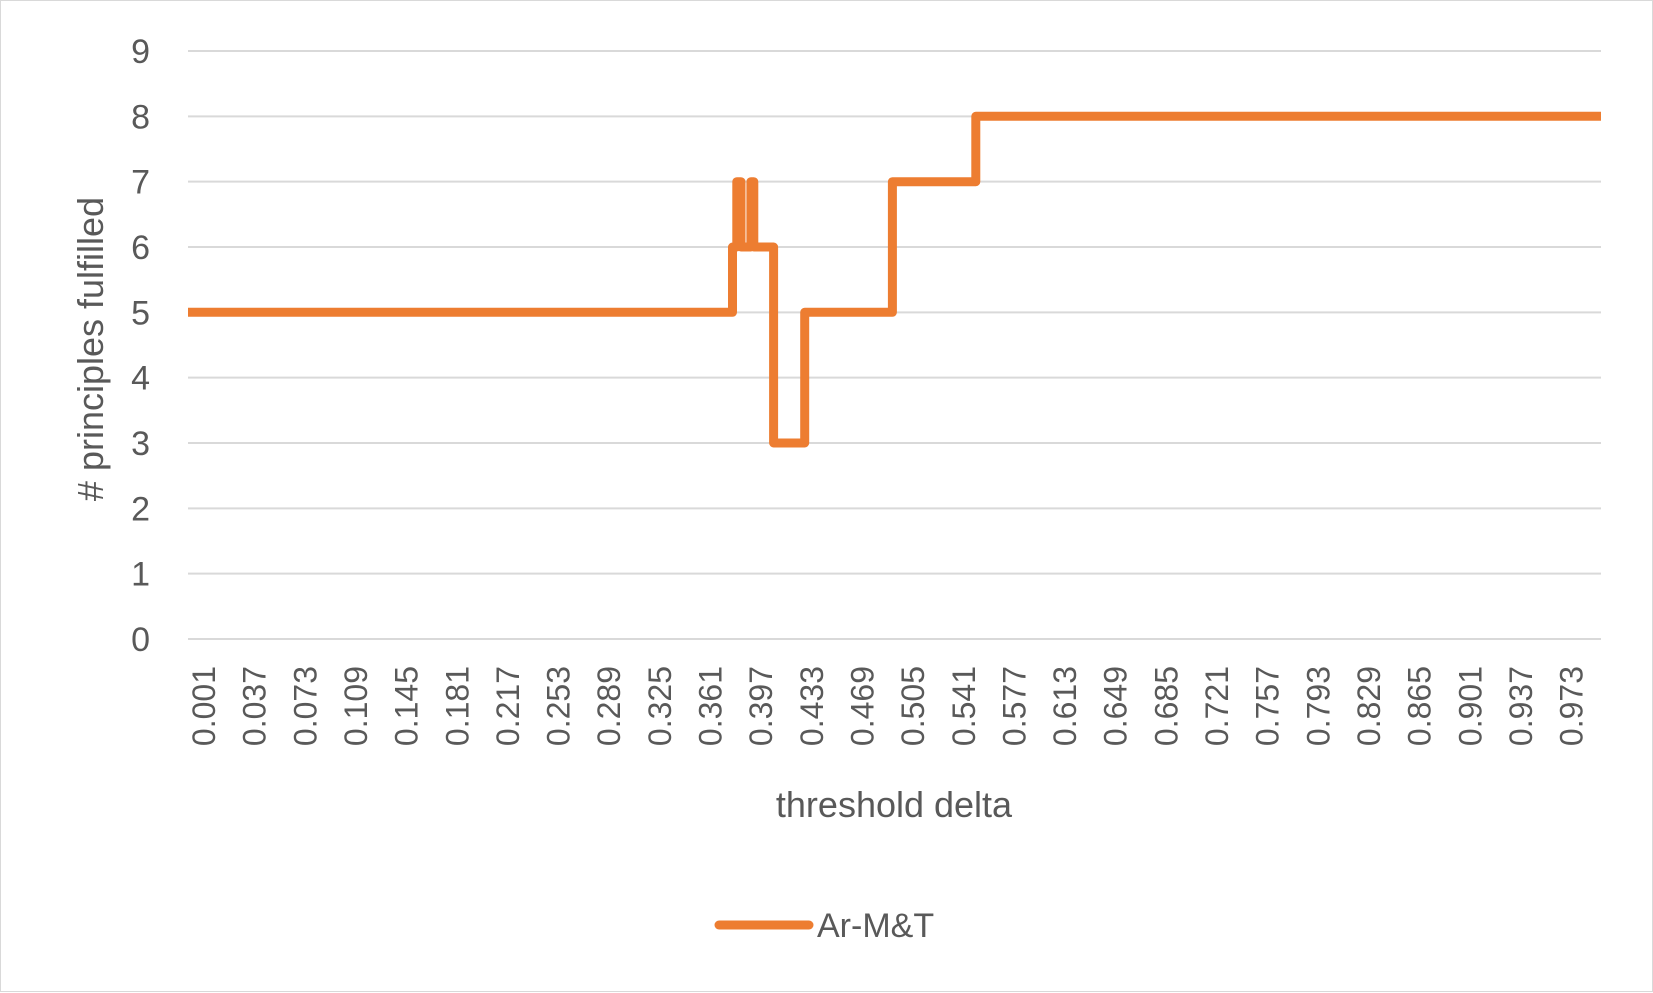  I want to click on legend: Ar-M&T, so click(824, 926).